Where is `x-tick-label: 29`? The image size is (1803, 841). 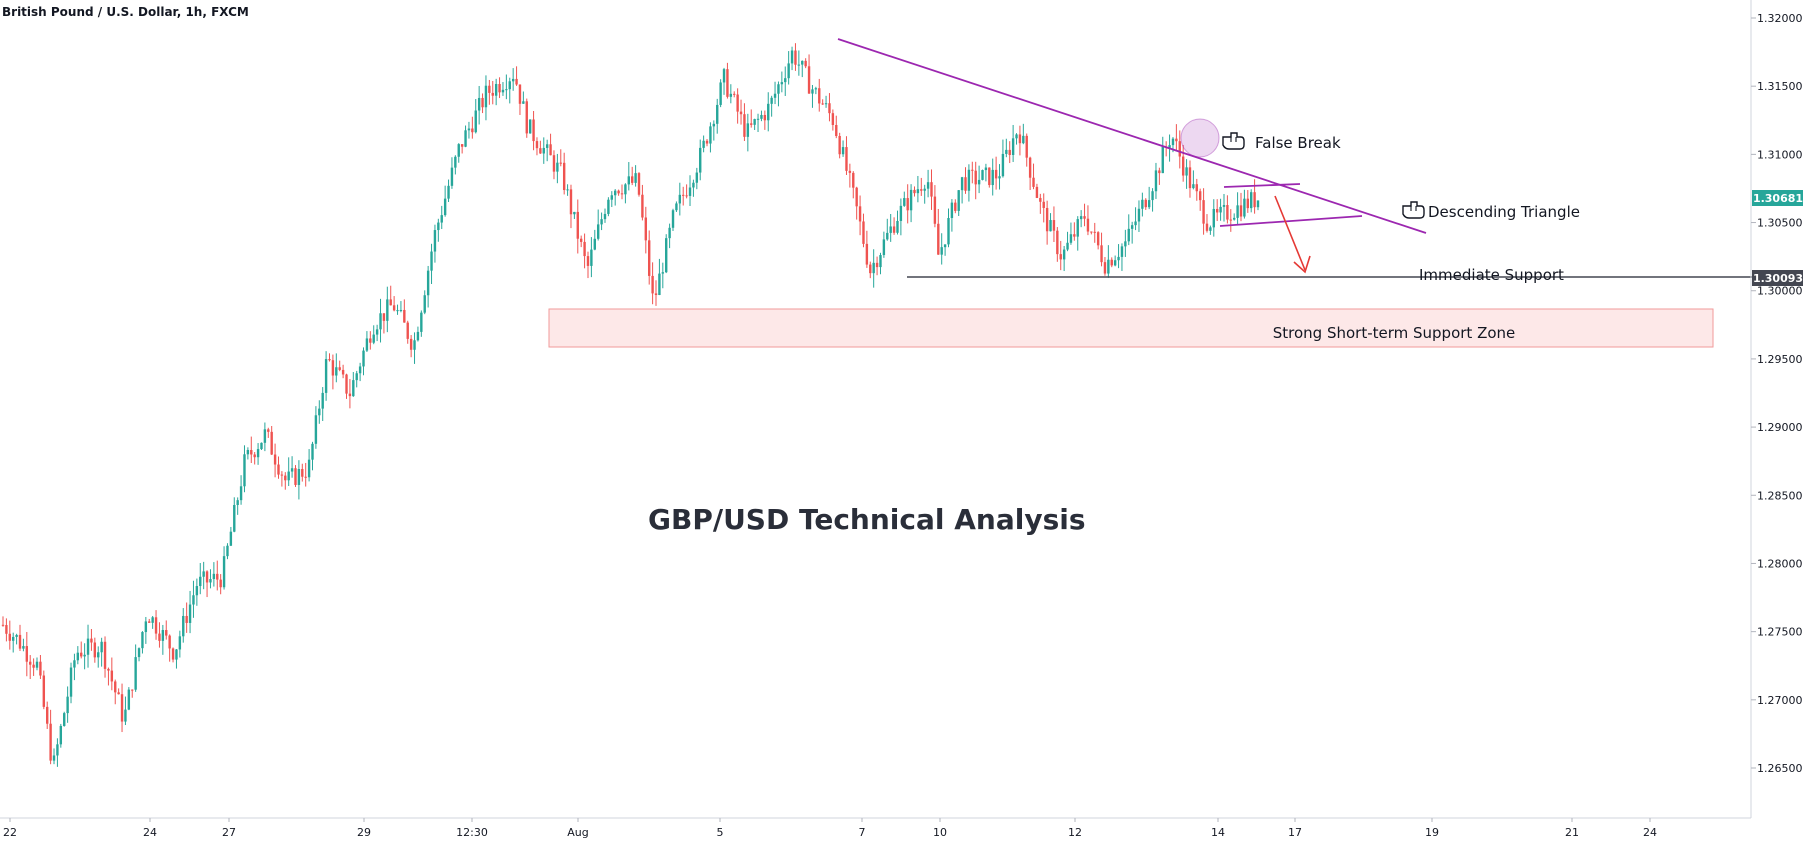 x-tick-label: 29 is located at coordinates (364, 832).